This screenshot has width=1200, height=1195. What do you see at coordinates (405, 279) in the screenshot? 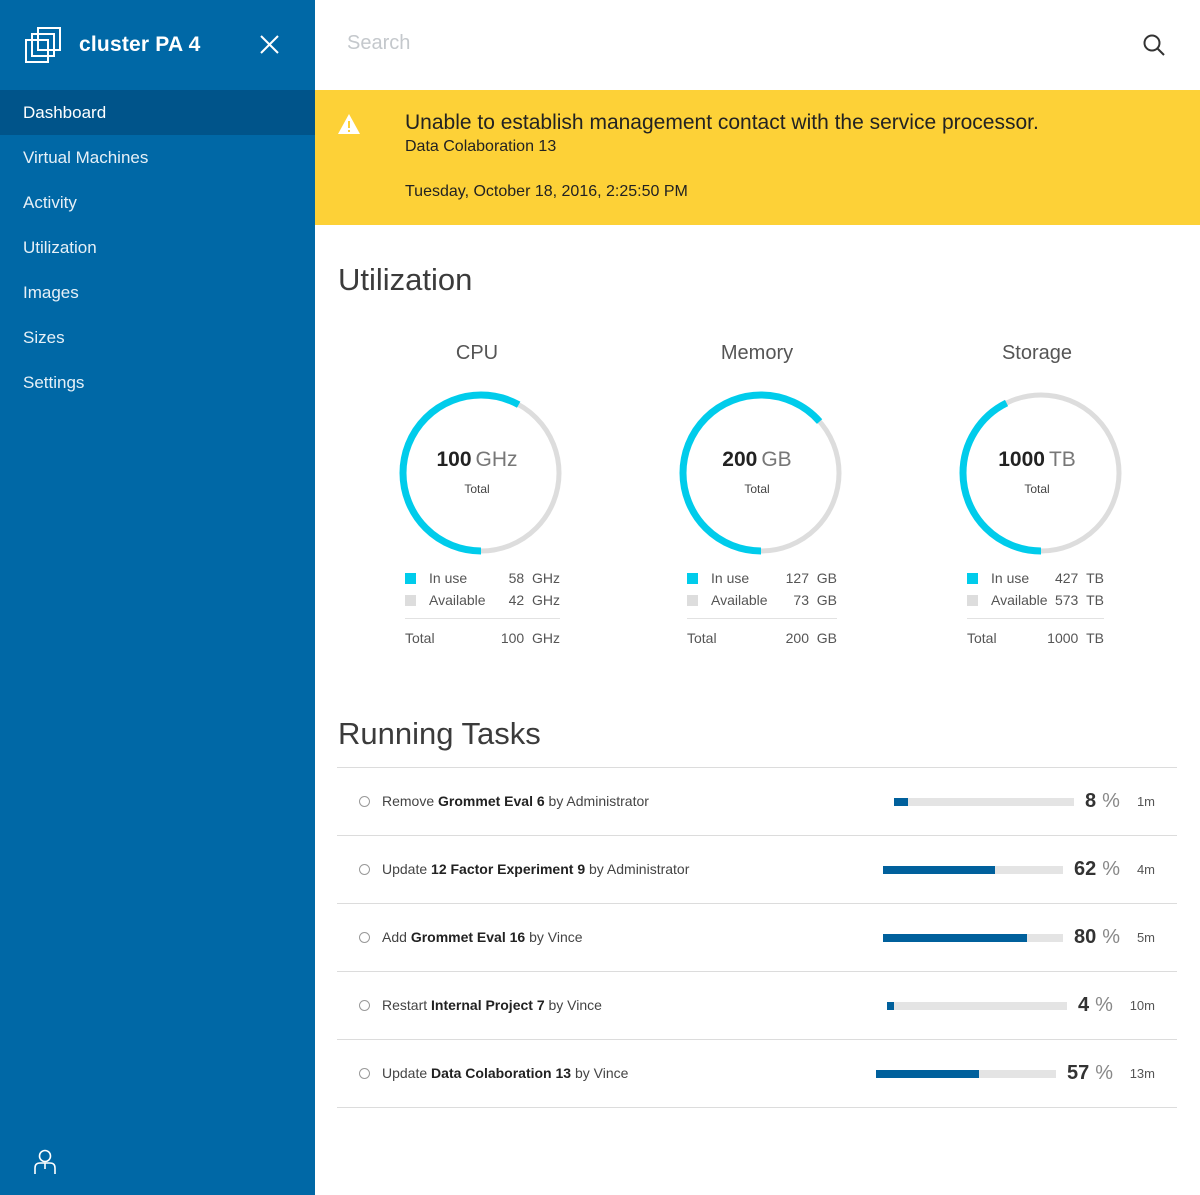
I see `utilization-title: Utilization` at bounding box center [405, 279].